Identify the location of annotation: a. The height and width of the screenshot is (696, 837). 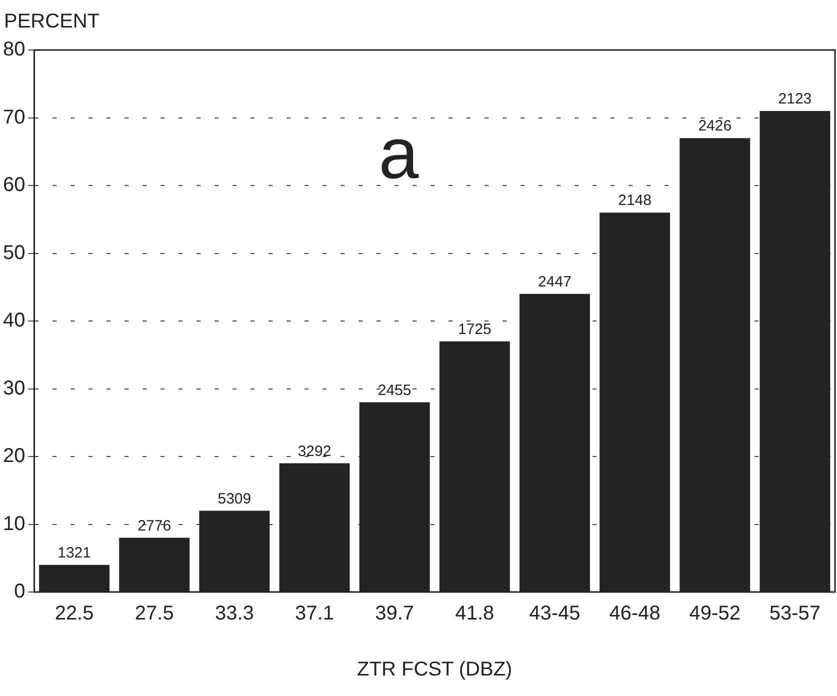
(399, 154).